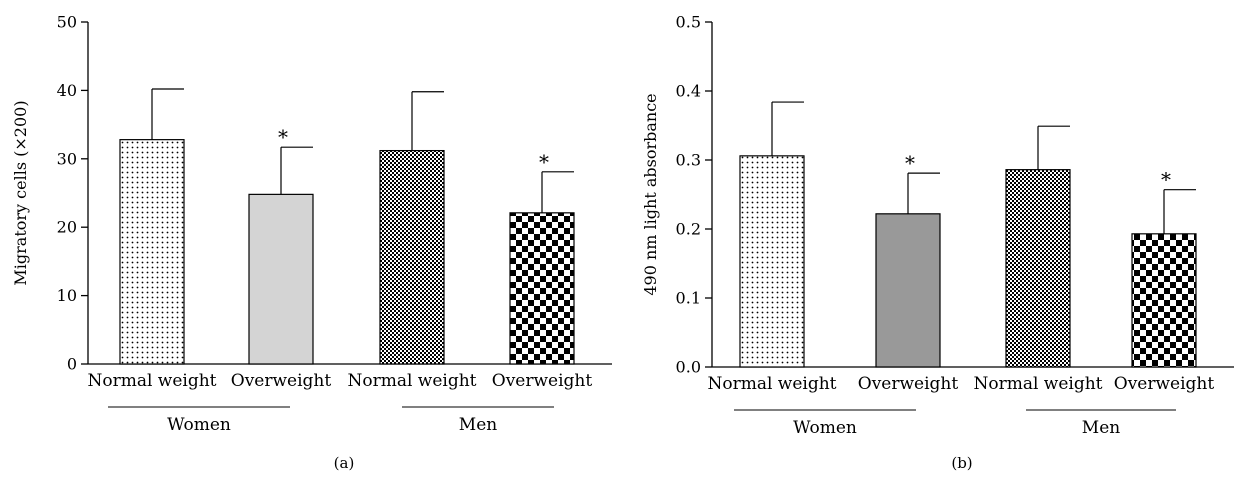 This screenshot has width=1237, height=479. What do you see at coordinates (67, 227) in the screenshot?
I see `y-tick-label: 20` at bounding box center [67, 227].